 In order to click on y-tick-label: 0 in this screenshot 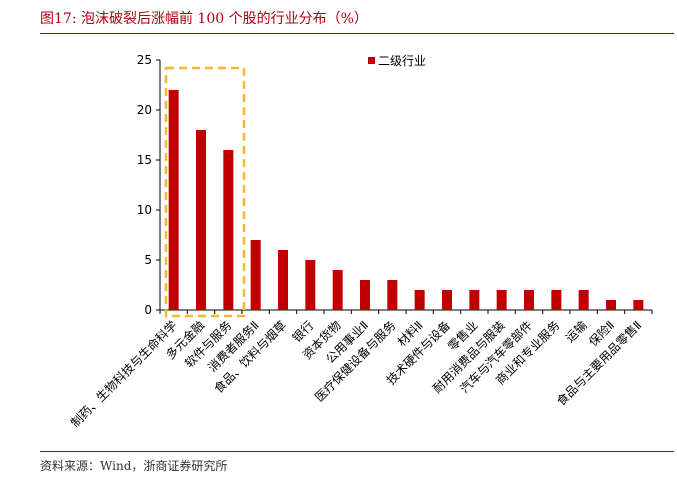, I will do `click(148, 310)`.